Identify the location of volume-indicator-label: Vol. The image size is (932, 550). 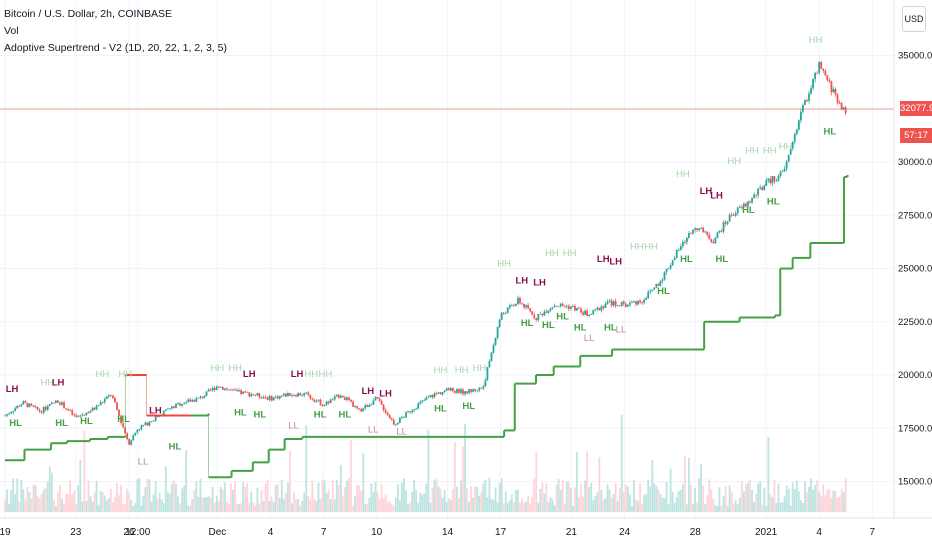
(11, 31).